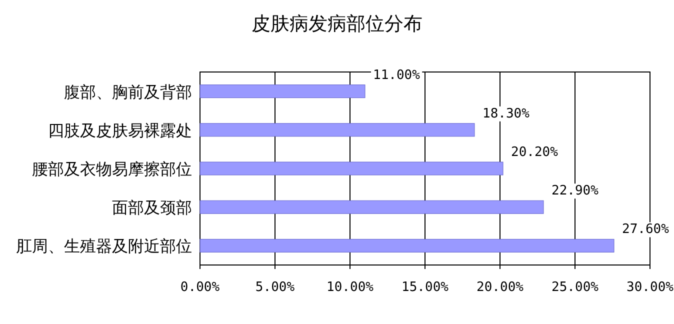  What do you see at coordinates (534, 152) in the screenshot?
I see `data-label: 20.20%` at bounding box center [534, 152].